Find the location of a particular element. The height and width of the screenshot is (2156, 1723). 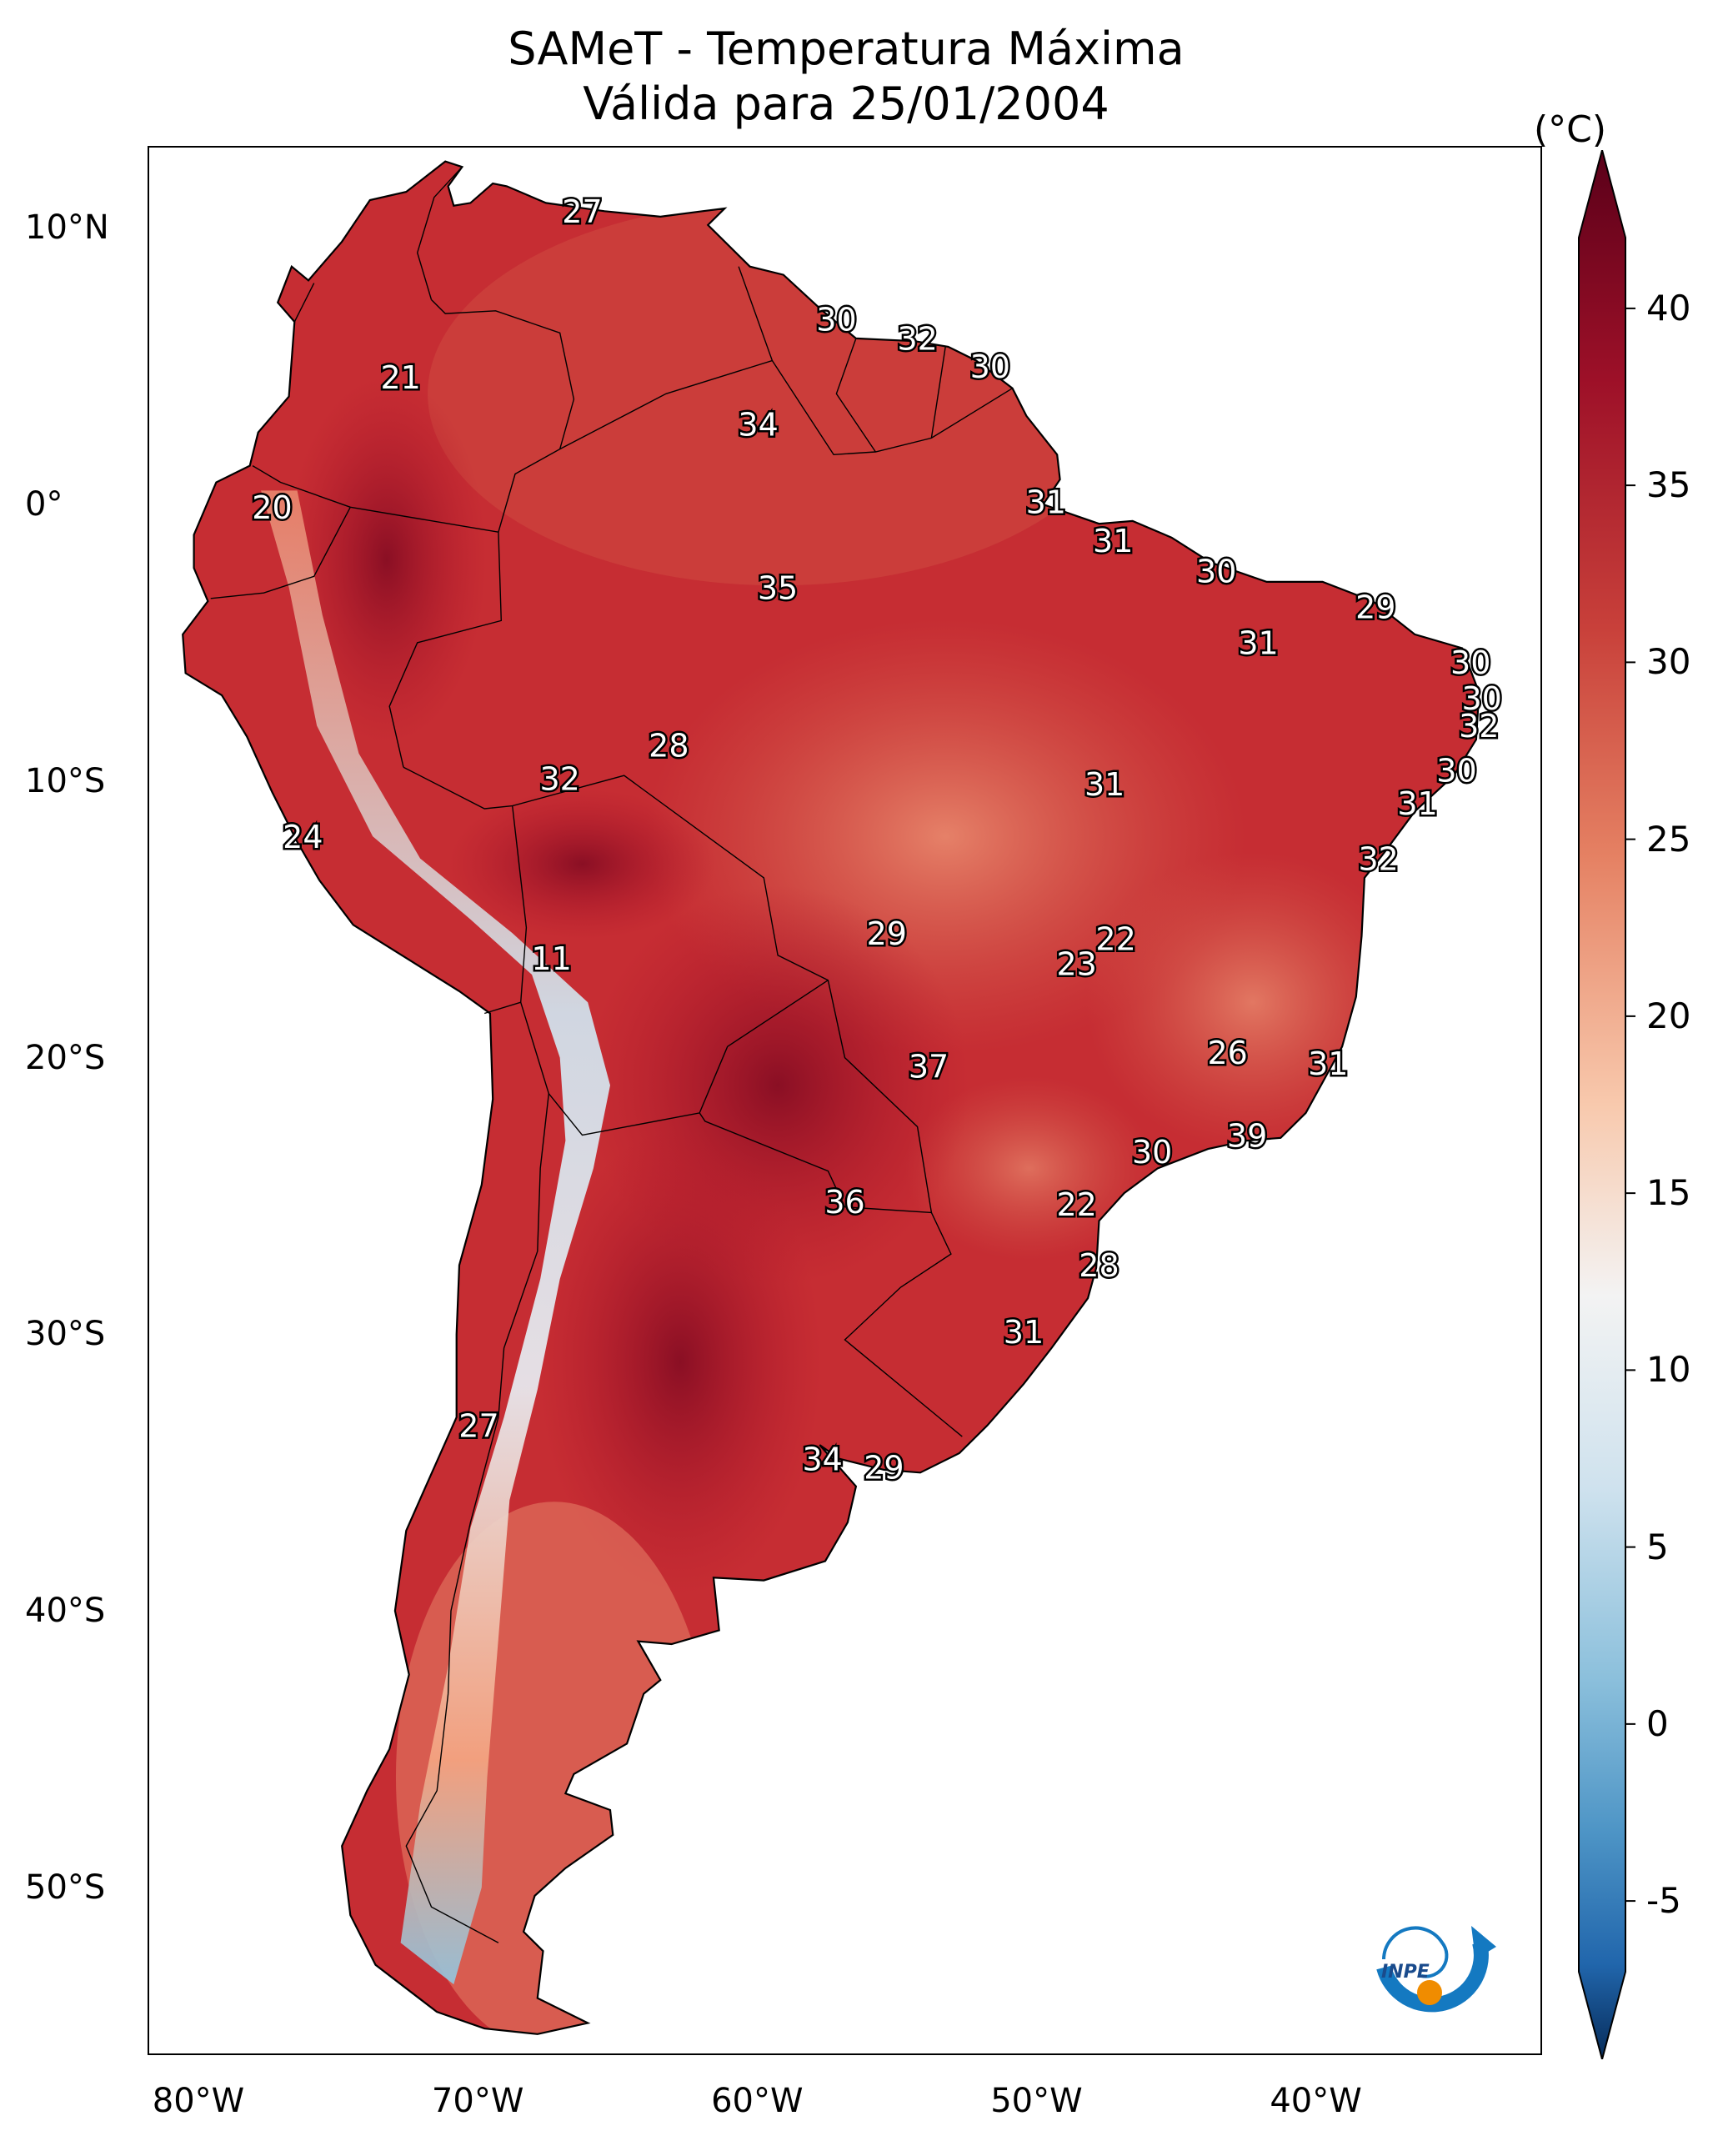

colorbar-tick-label: 30 is located at coordinates (1668, 662).